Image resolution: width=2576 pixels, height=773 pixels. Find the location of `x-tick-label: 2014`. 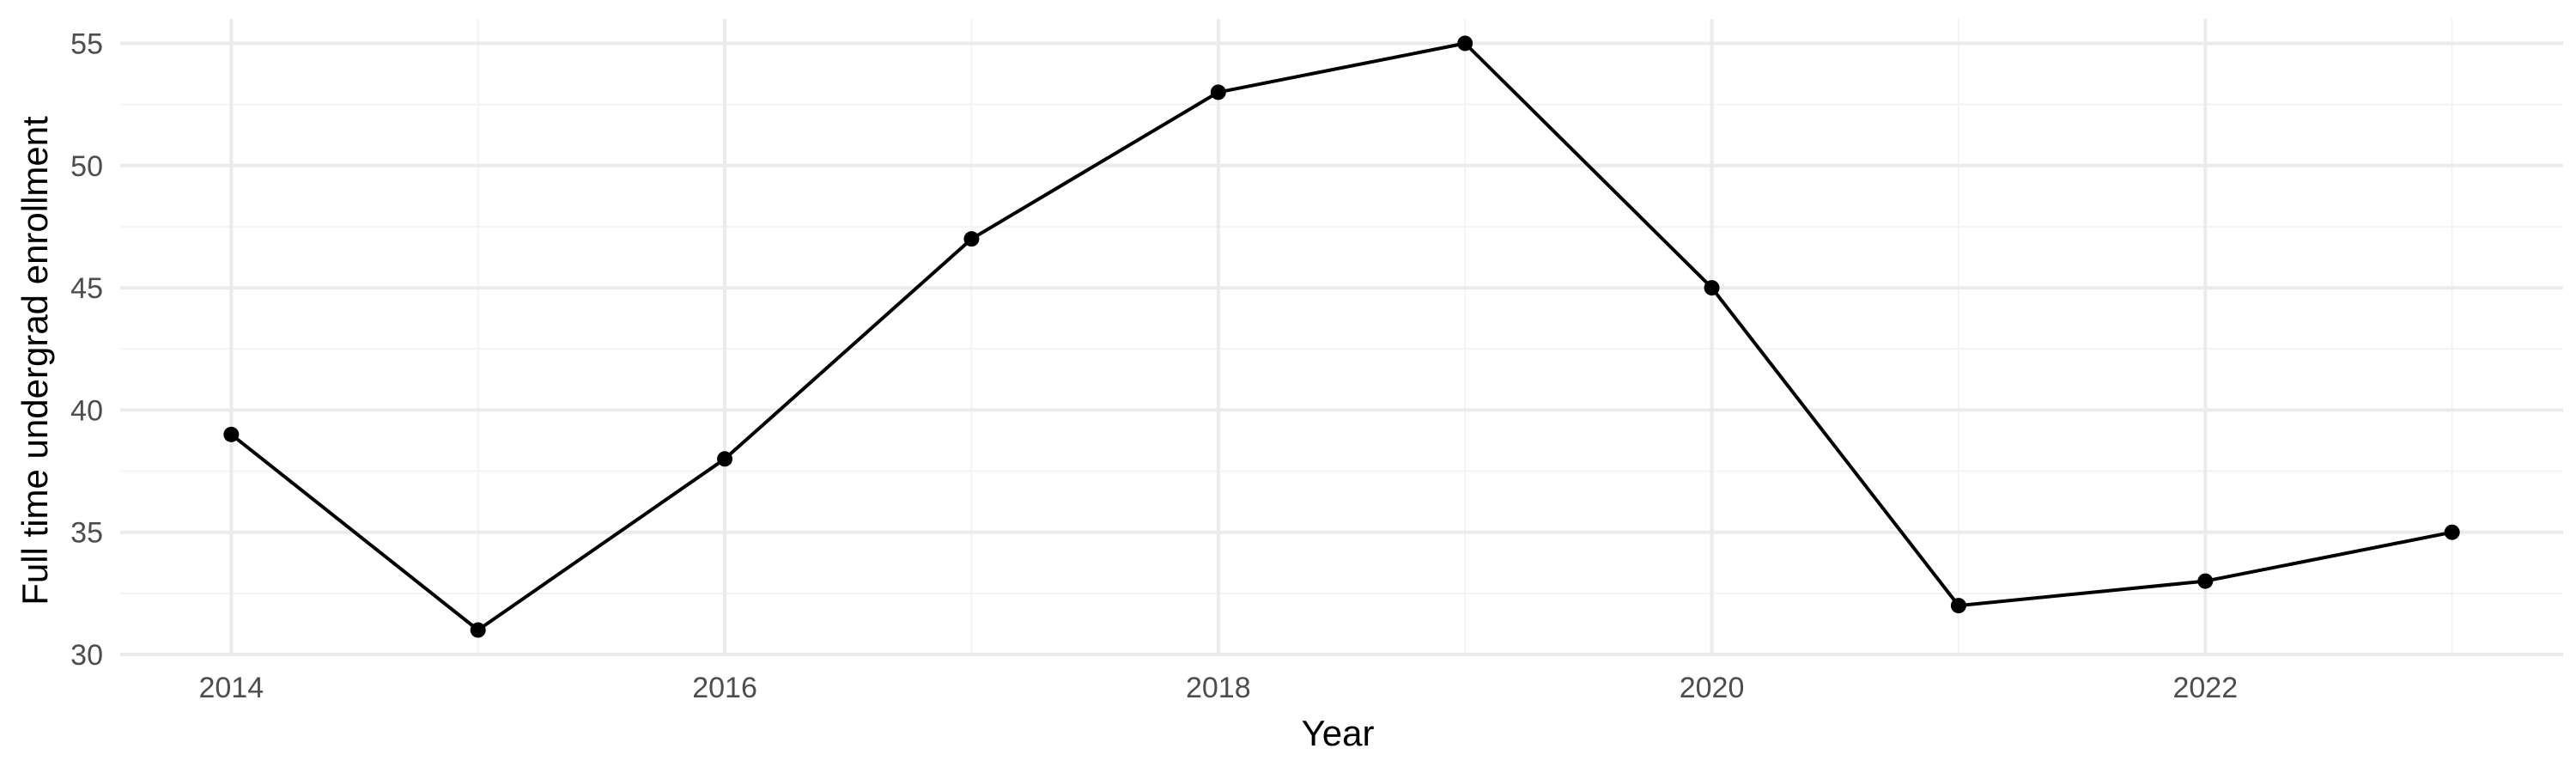

x-tick-label: 2014 is located at coordinates (231, 688).